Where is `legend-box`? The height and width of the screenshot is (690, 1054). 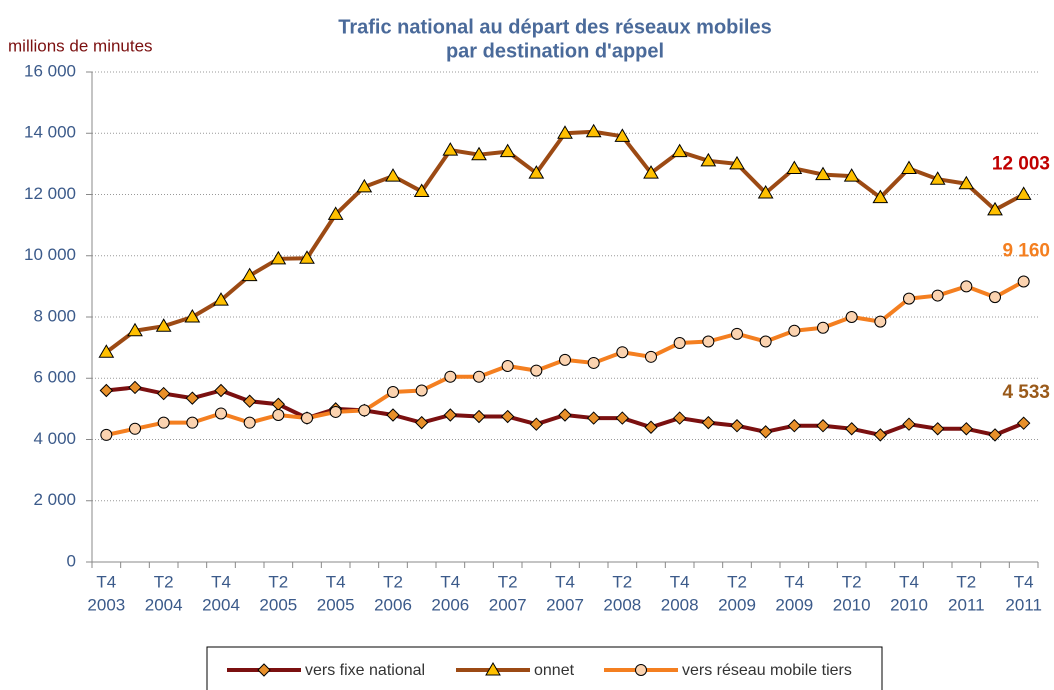
legend-box is located at coordinates (544, 668).